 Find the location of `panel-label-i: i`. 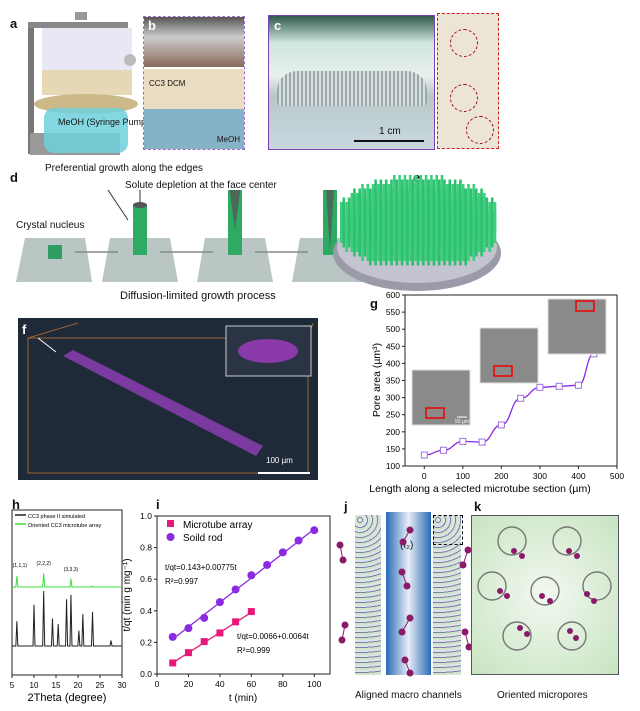

panel-label-i: i is located at coordinates (158, 504).